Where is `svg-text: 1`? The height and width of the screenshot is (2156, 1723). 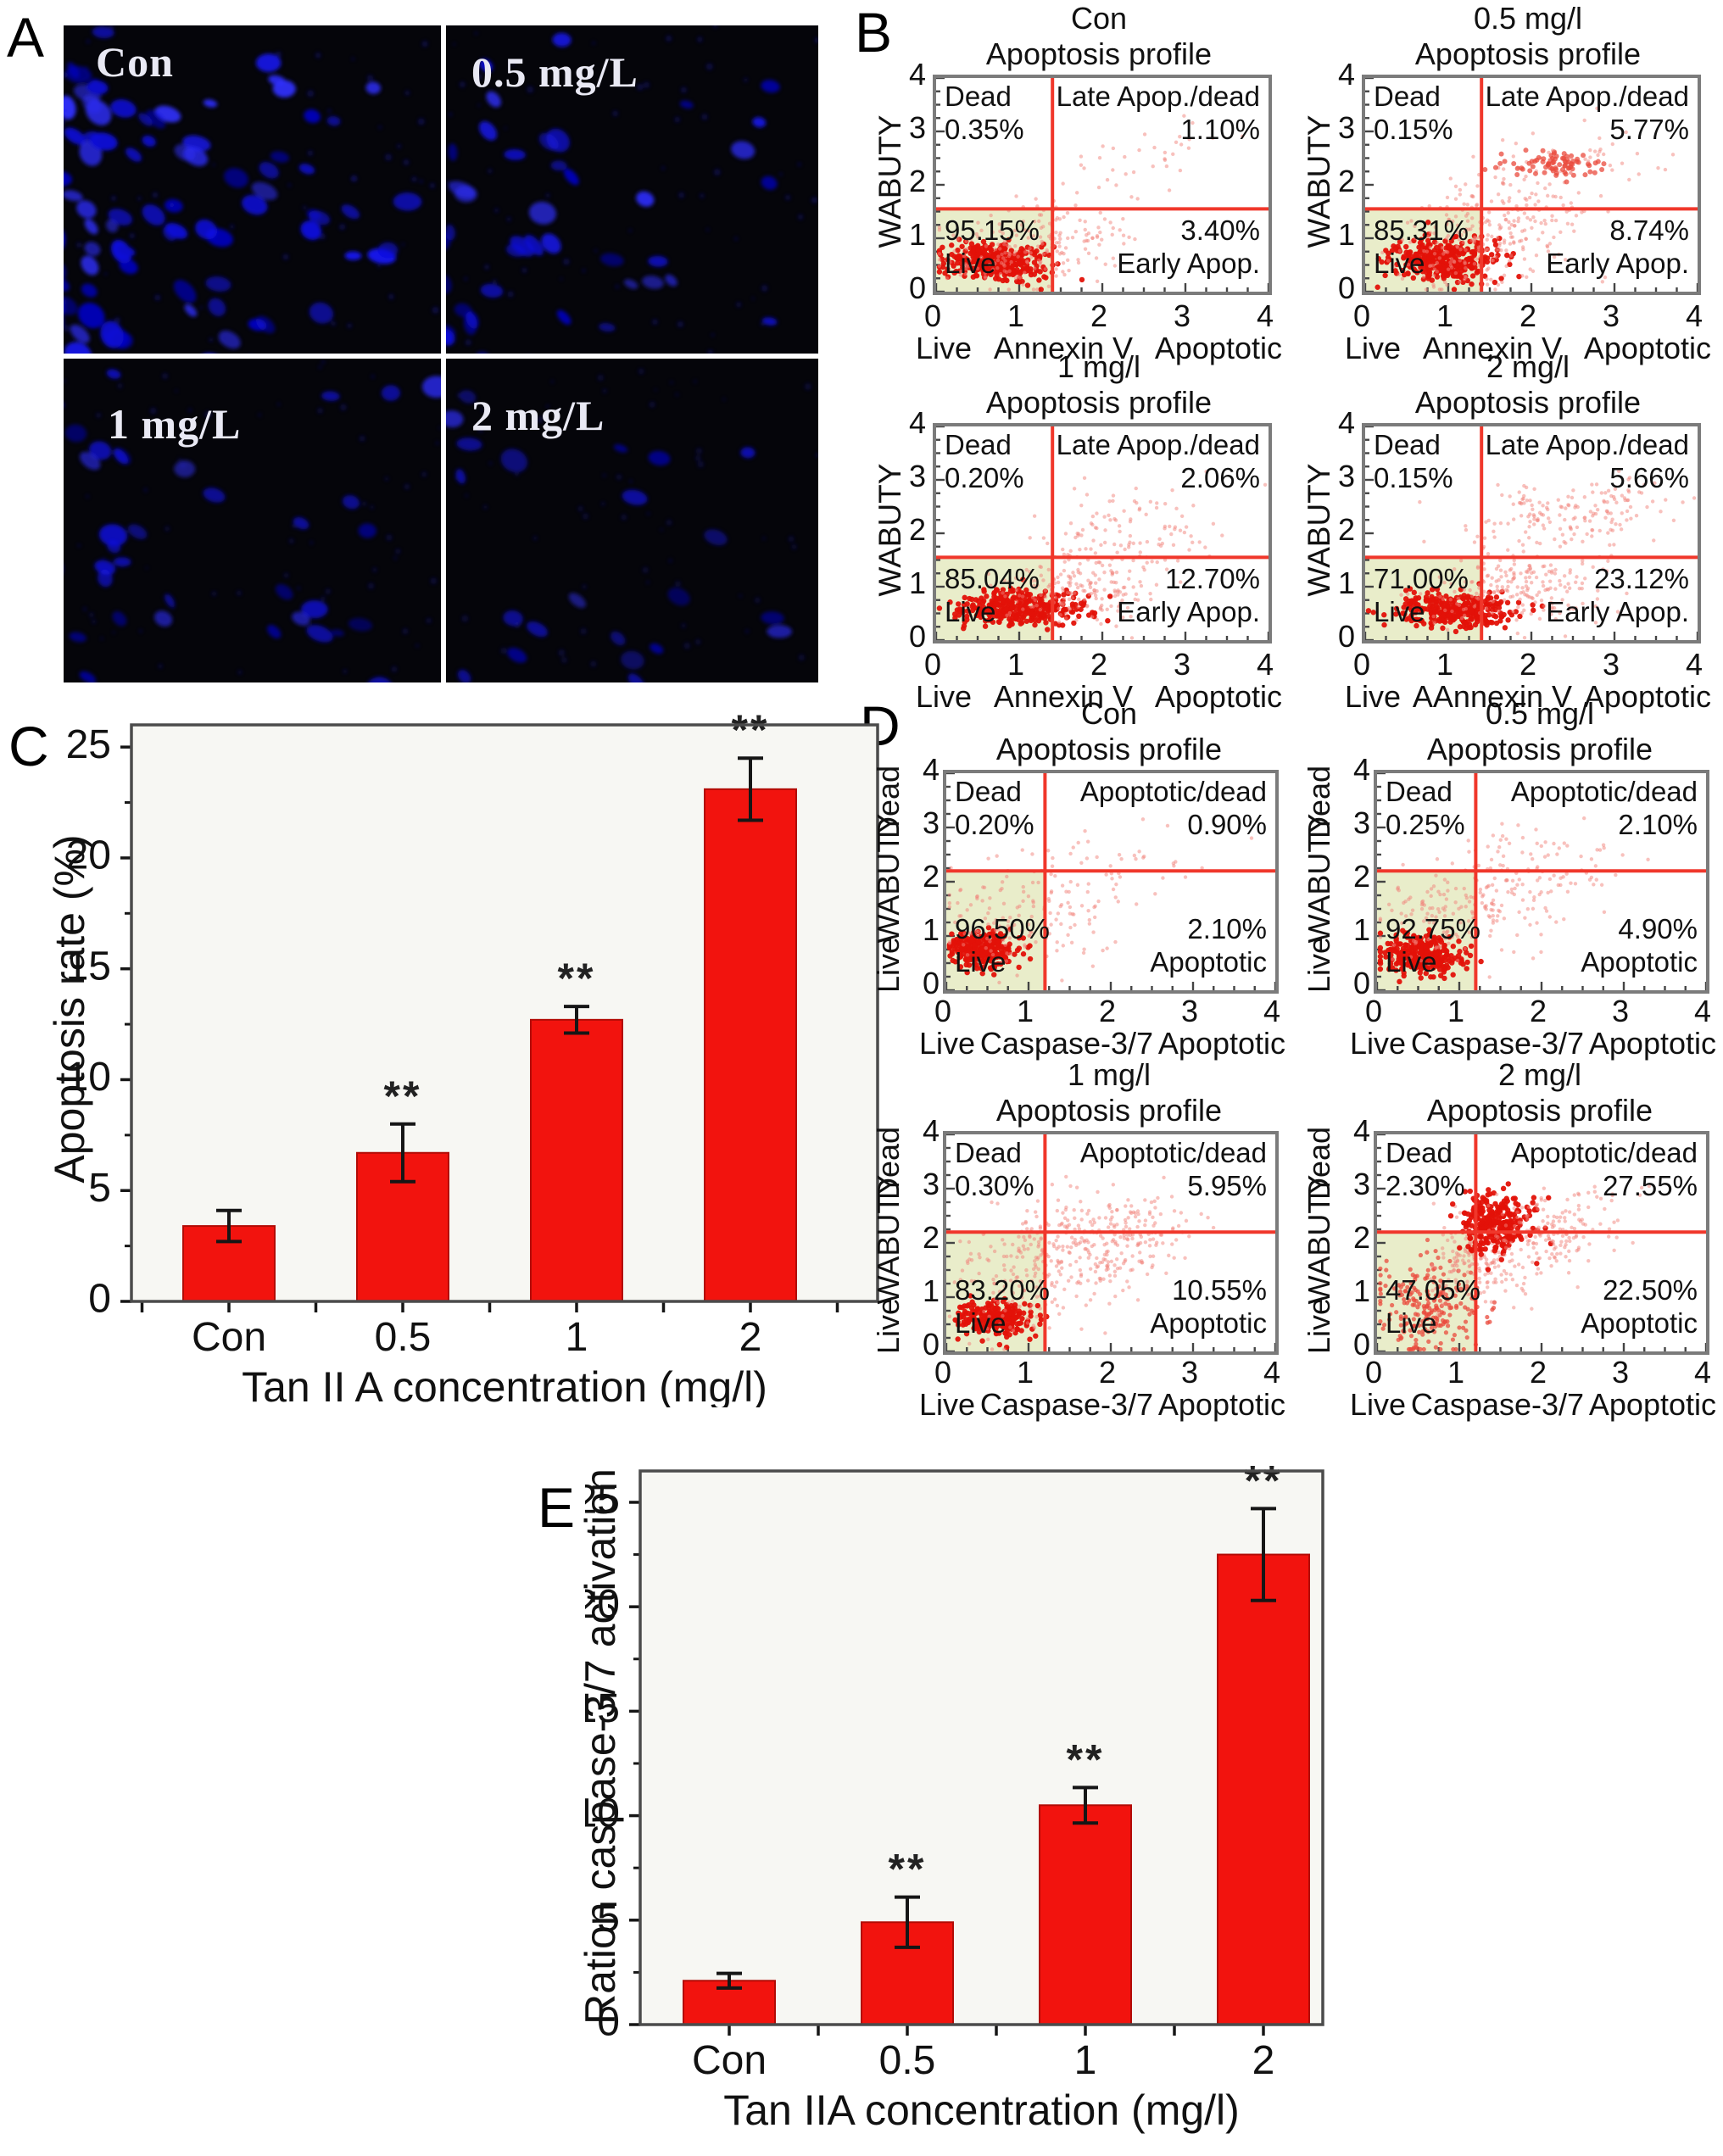
svg-text: 1 is located at coordinates (577, 1337).